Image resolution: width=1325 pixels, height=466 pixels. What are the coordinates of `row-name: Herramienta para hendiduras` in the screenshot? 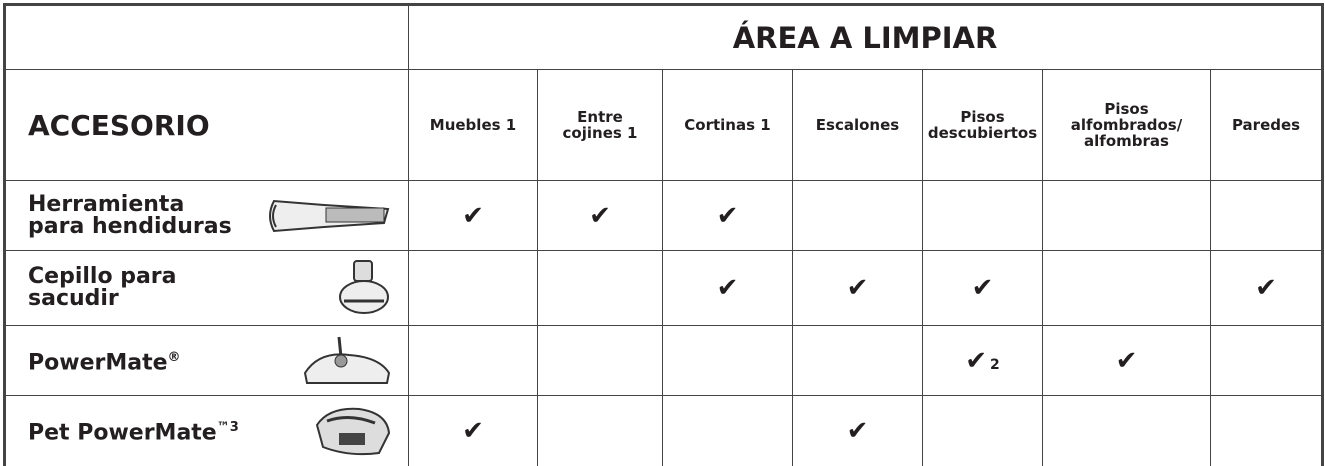 It's located at (206, 215).